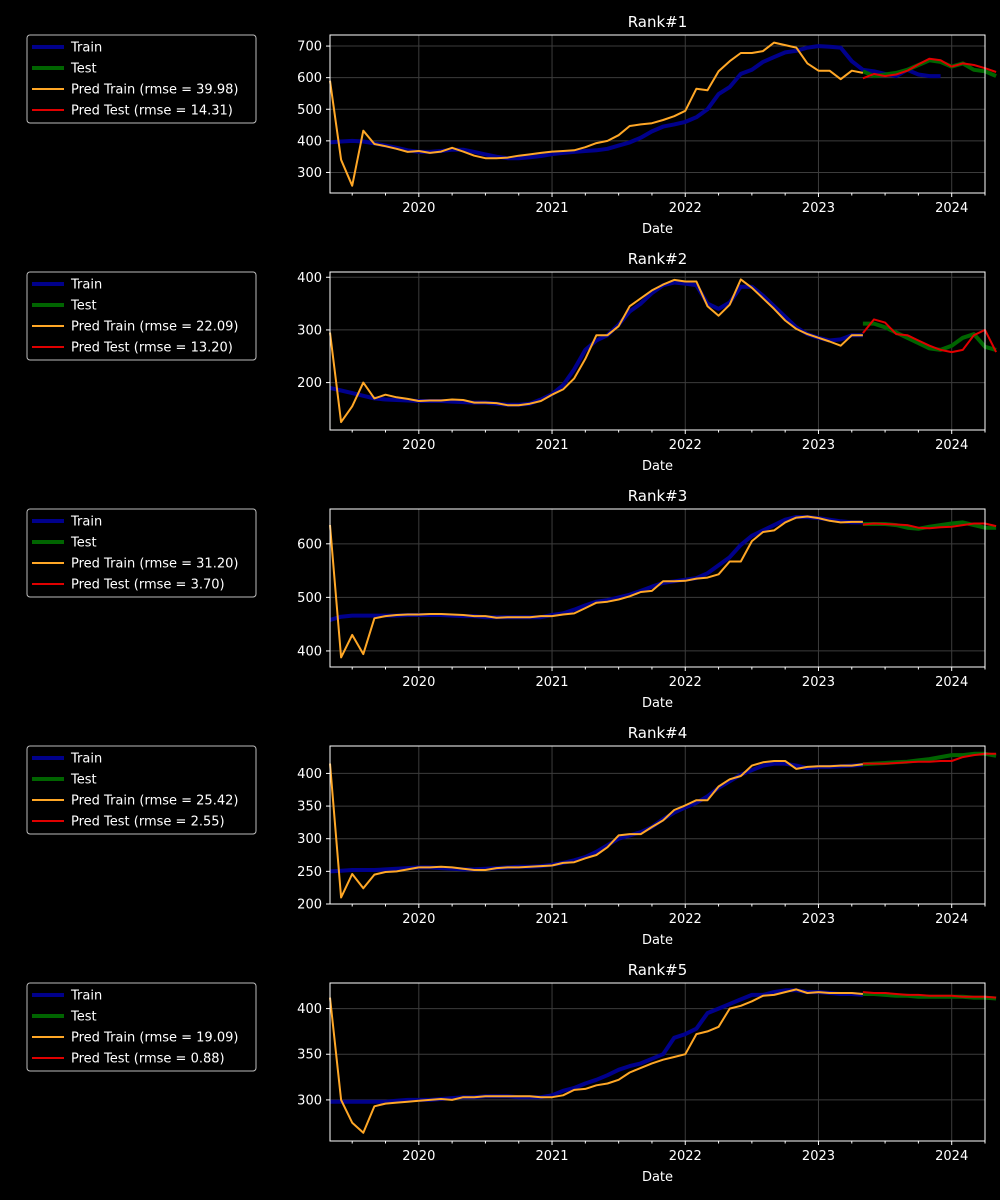  I want to click on legend-label-pred_test: Pred Test (rmse = 0.88), so click(148, 1059).